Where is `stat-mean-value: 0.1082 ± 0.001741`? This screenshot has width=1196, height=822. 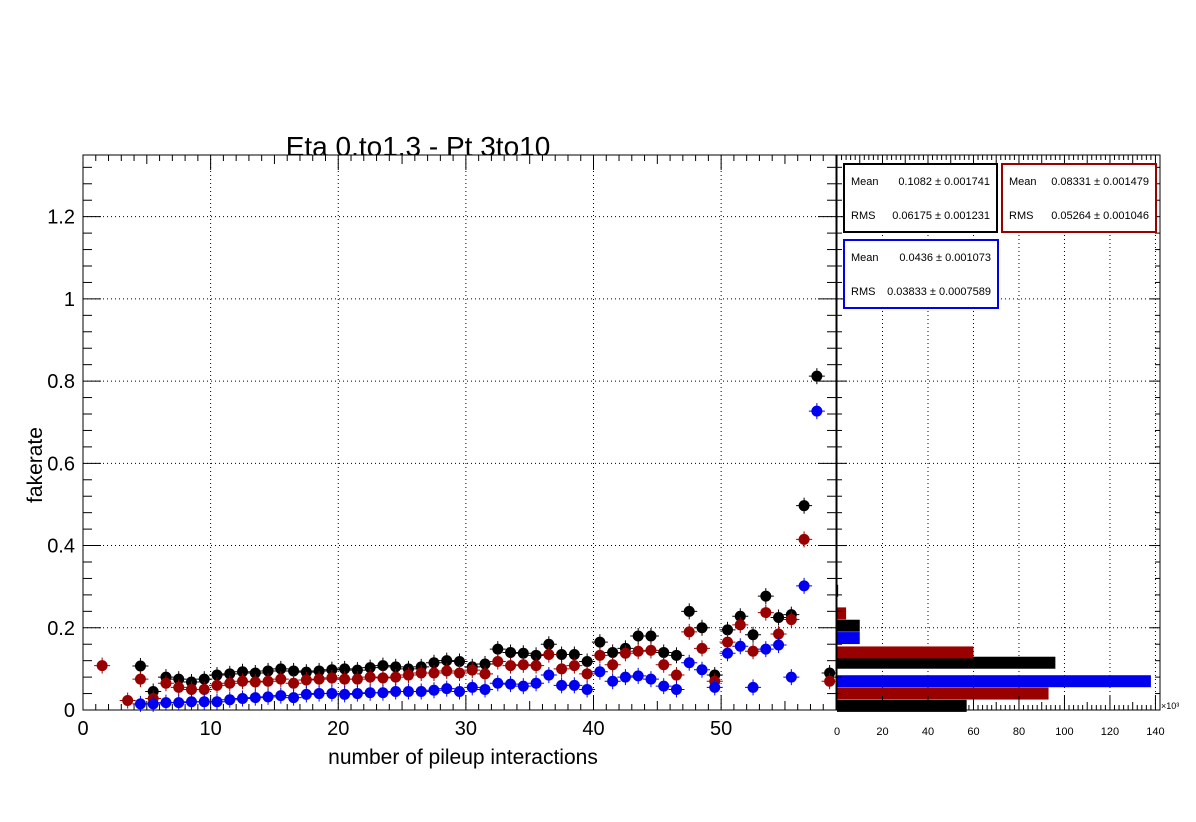
stat-mean-value: 0.1082 ± 0.001741 is located at coordinates (944, 182).